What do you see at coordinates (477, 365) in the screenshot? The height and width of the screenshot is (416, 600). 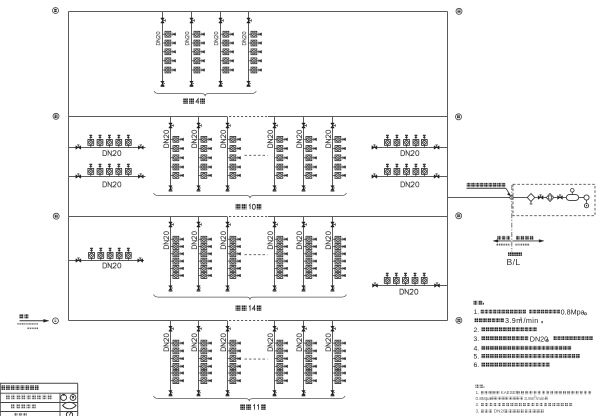 I see `svg-text: 6.` at bounding box center [477, 365].